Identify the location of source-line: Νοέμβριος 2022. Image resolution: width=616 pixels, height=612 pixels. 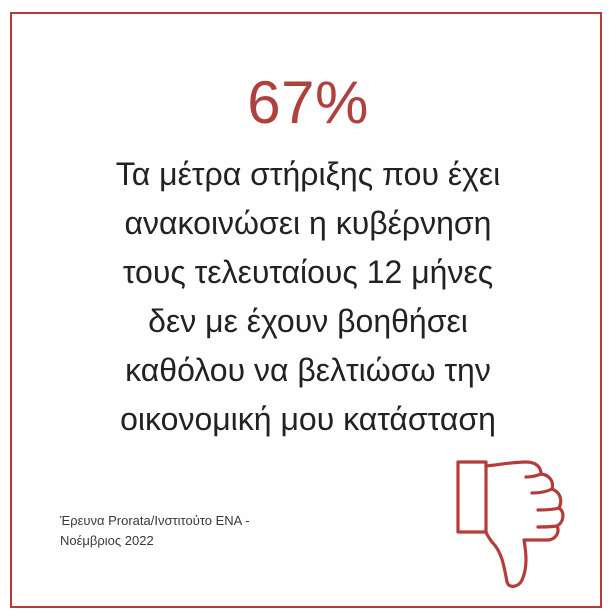
(107, 540).